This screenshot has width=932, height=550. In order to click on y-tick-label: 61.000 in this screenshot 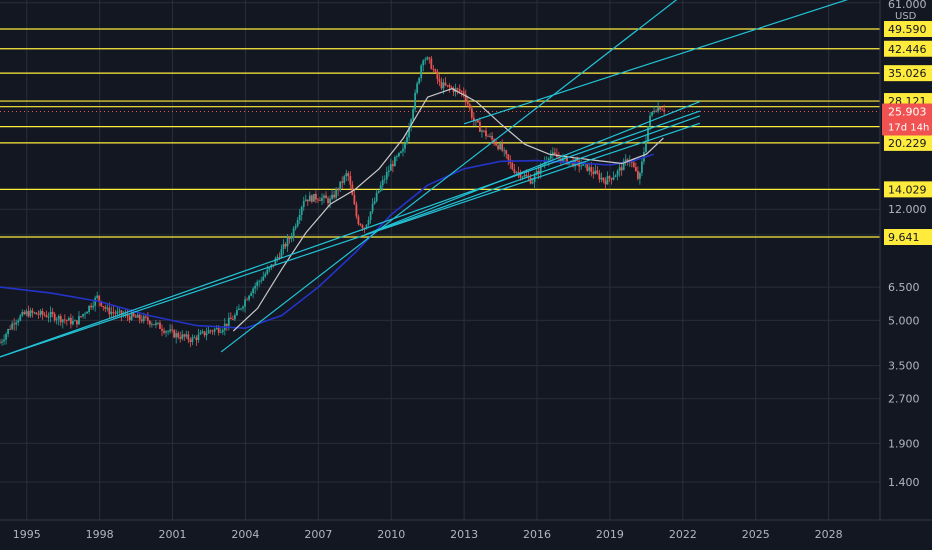, I will do `click(907, 5)`.